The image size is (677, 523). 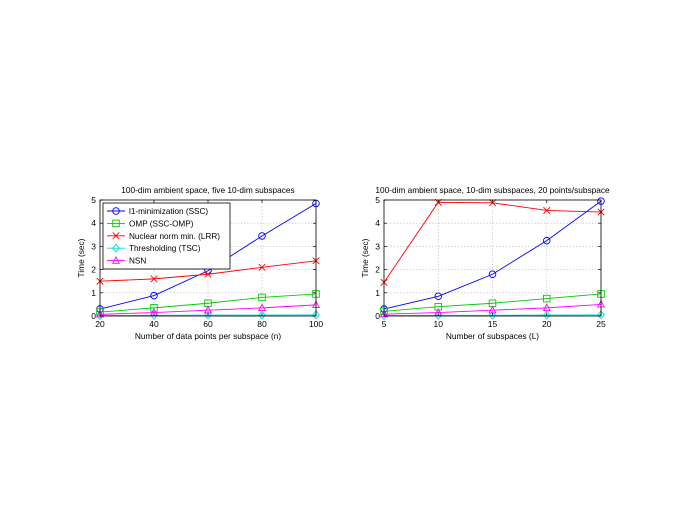 What do you see at coordinates (601, 324) in the screenshot?
I see `x-tick-label: 25` at bounding box center [601, 324].